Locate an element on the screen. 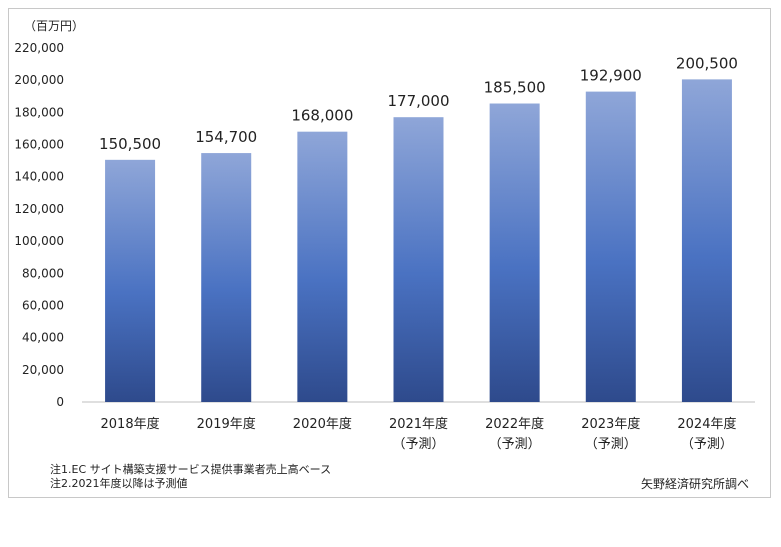 The width and height of the screenshot is (781, 547). x-tick-label: 2024年度 is located at coordinates (706, 424).